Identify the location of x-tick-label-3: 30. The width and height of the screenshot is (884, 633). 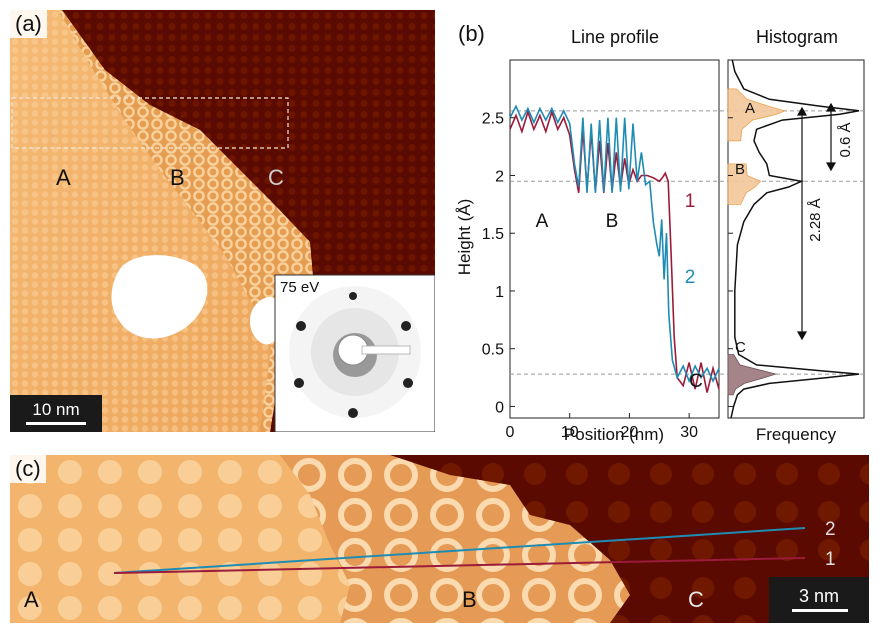
(689, 432).